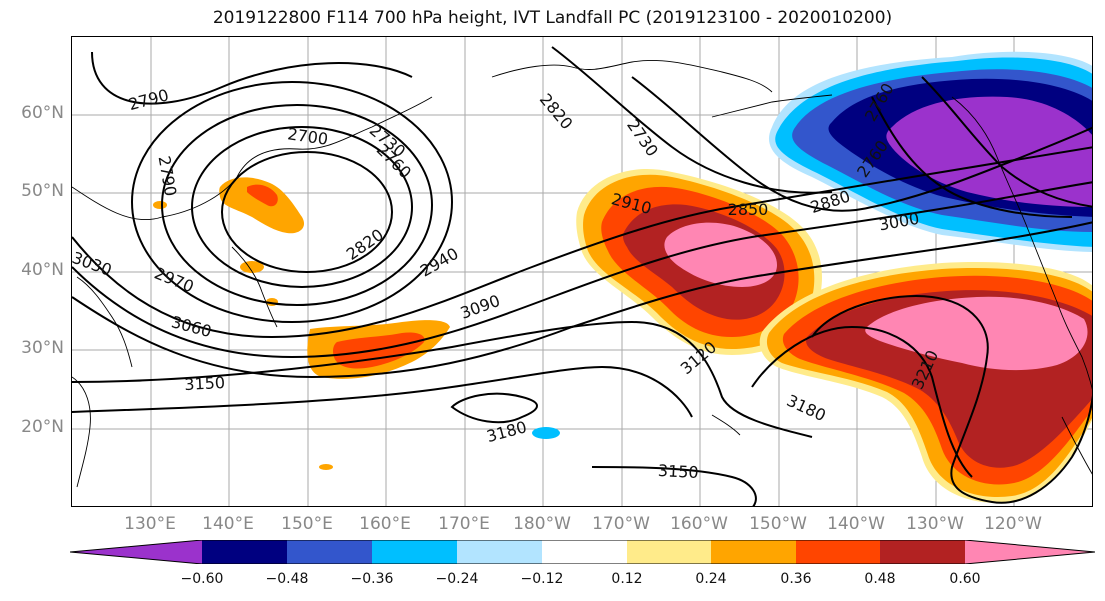  Describe the element at coordinates (228, 524) in the screenshot. I see `lon-label: 140°E` at that location.